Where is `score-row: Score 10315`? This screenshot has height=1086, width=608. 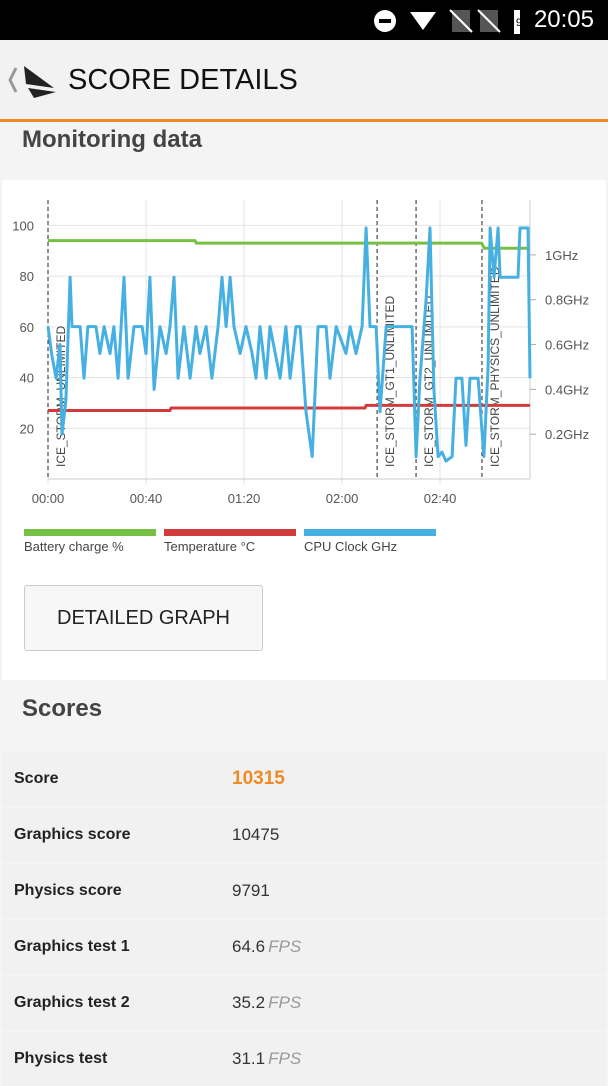 score-row: Score 10315 is located at coordinates (304, 779).